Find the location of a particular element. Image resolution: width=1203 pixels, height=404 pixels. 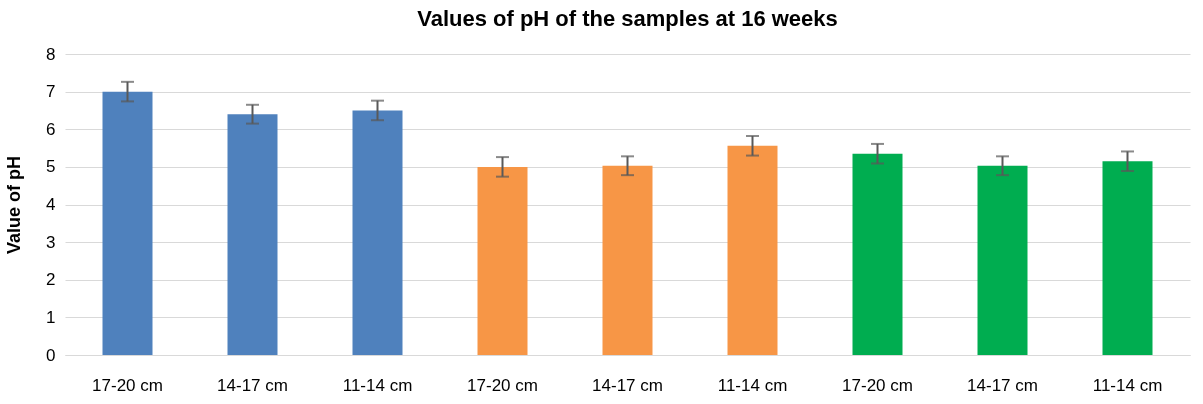

y-tick-label: 7 is located at coordinates (51, 92).